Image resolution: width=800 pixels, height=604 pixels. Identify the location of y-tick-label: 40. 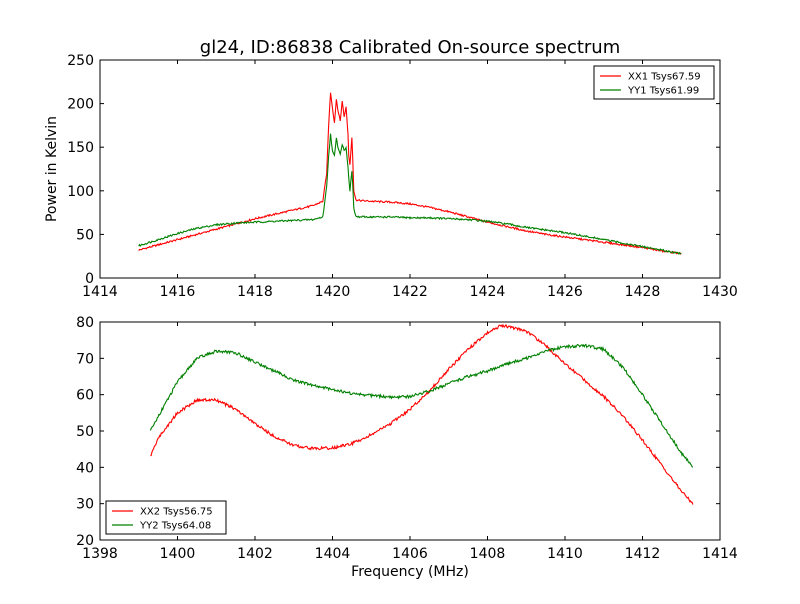
(85, 468).